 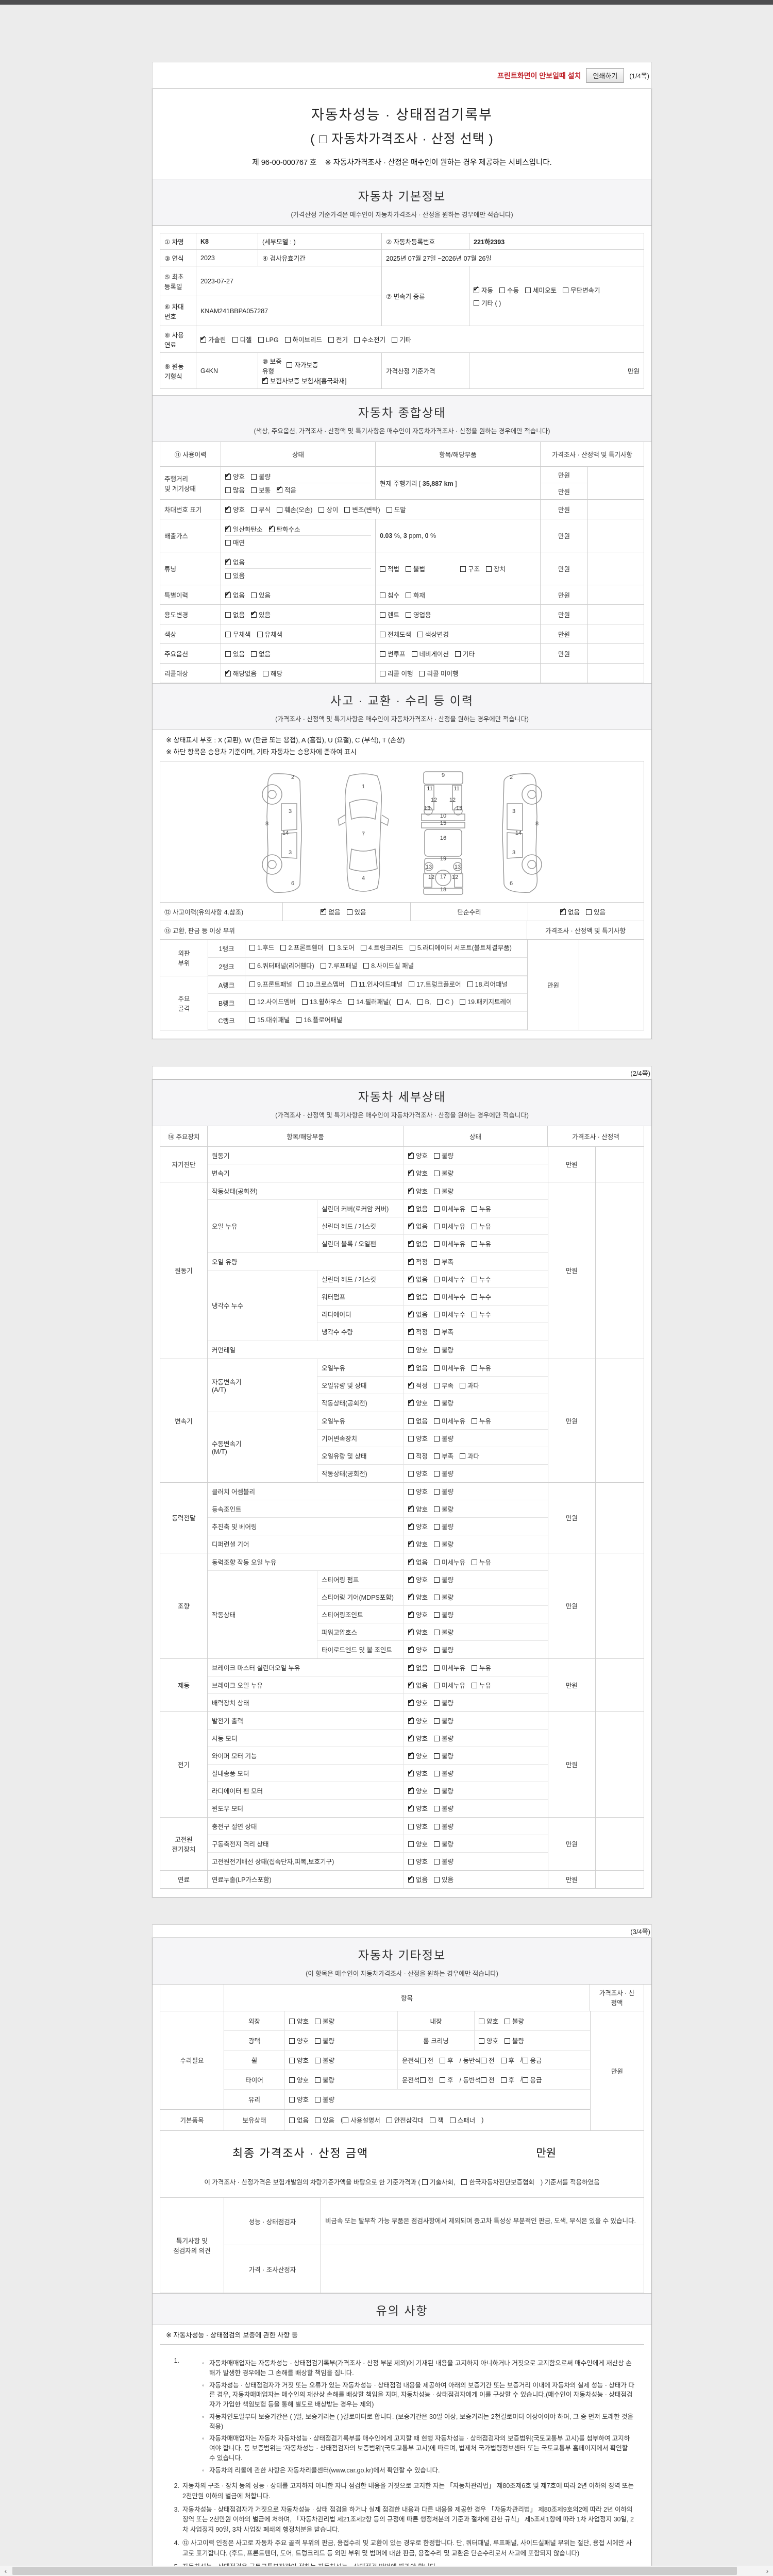 I want to click on checkbox-option: 11.인사이드패널, so click(x=376, y=985).